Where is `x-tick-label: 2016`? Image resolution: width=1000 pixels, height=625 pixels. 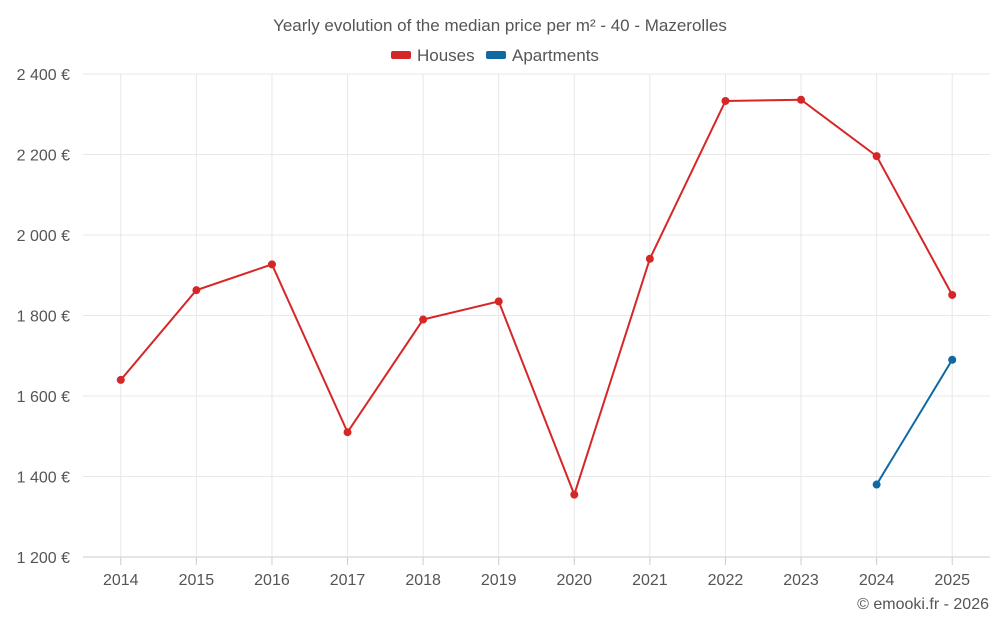 x-tick-label: 2016 is located at coordinates (272, 580).